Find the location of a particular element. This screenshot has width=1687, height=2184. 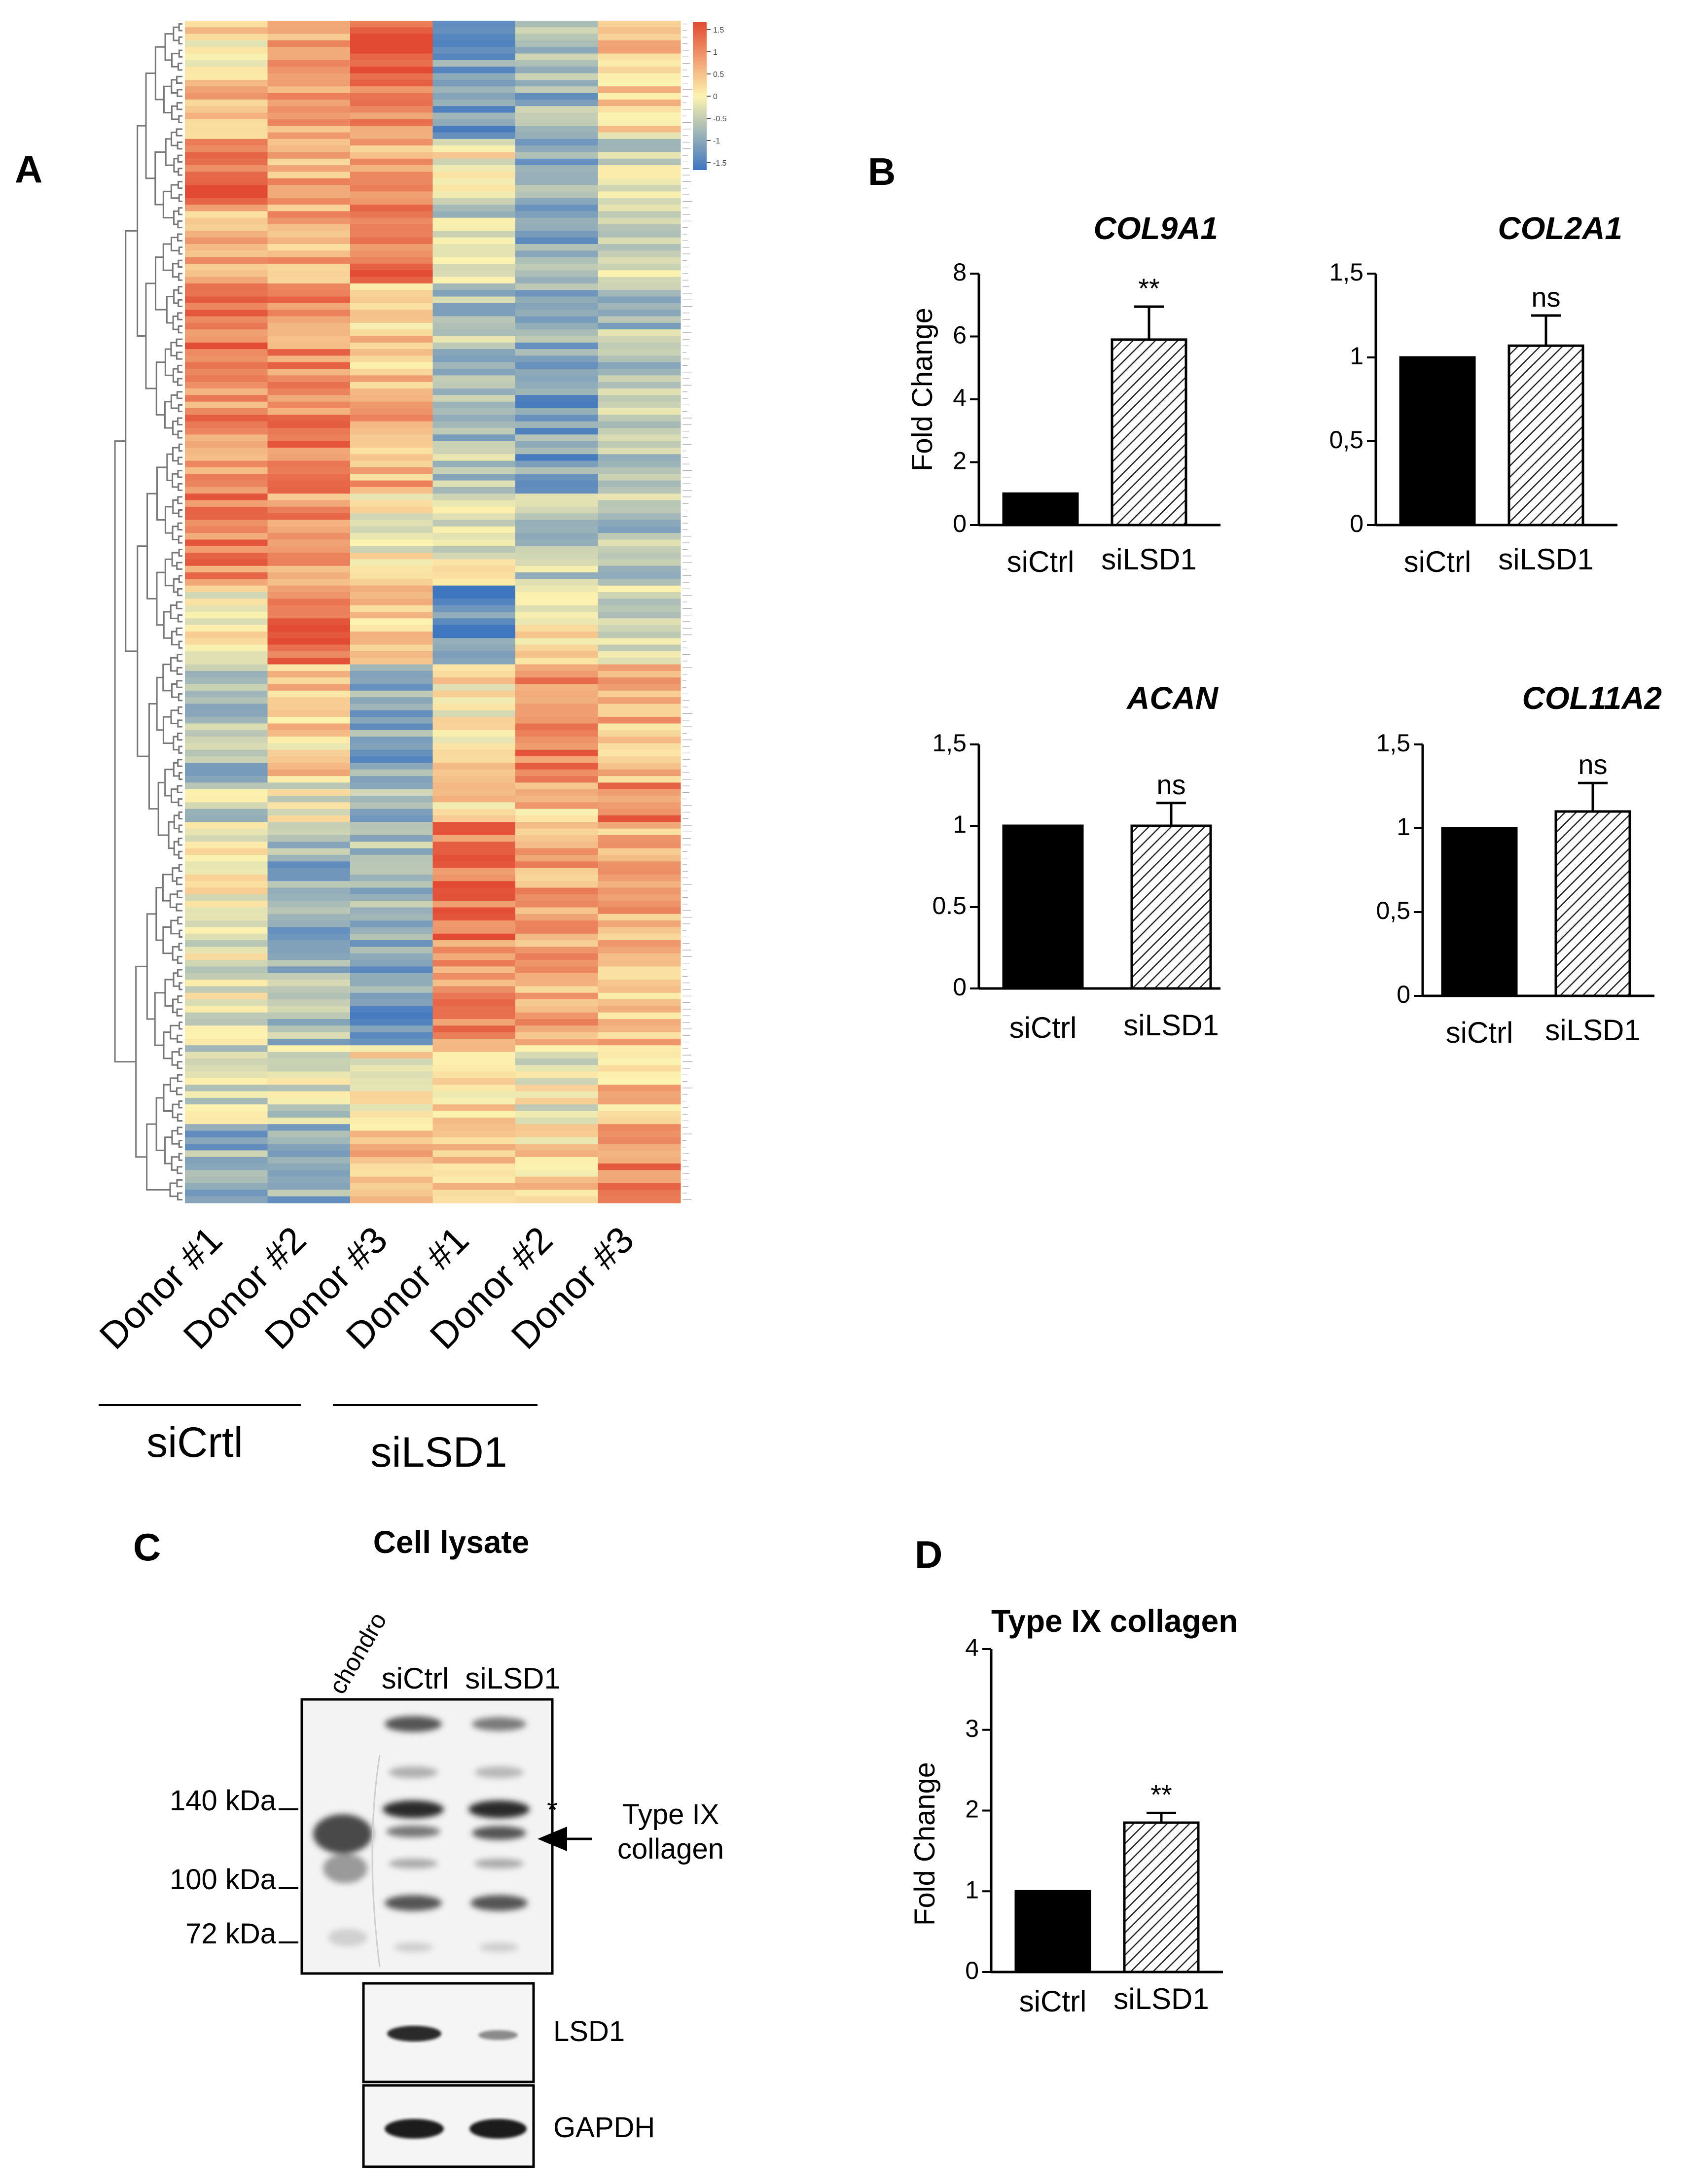

significance-label: ** is located at coordinates (1161, 1794).